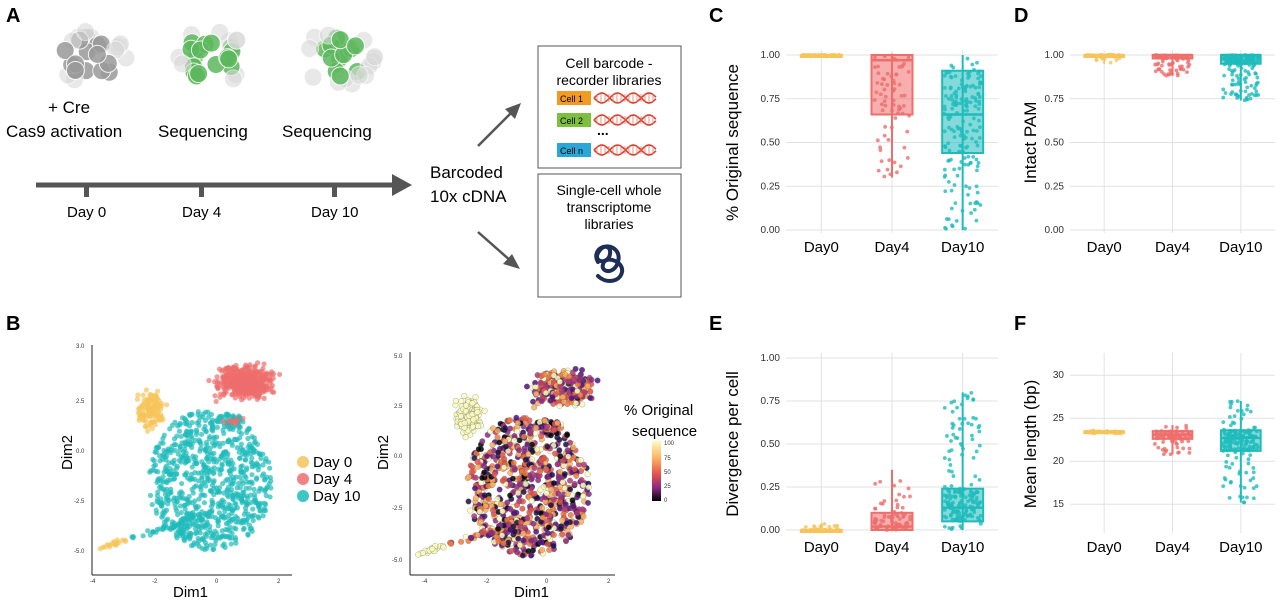  I want to click on y-axis-label: Divergence per cell, so click(732, 444).